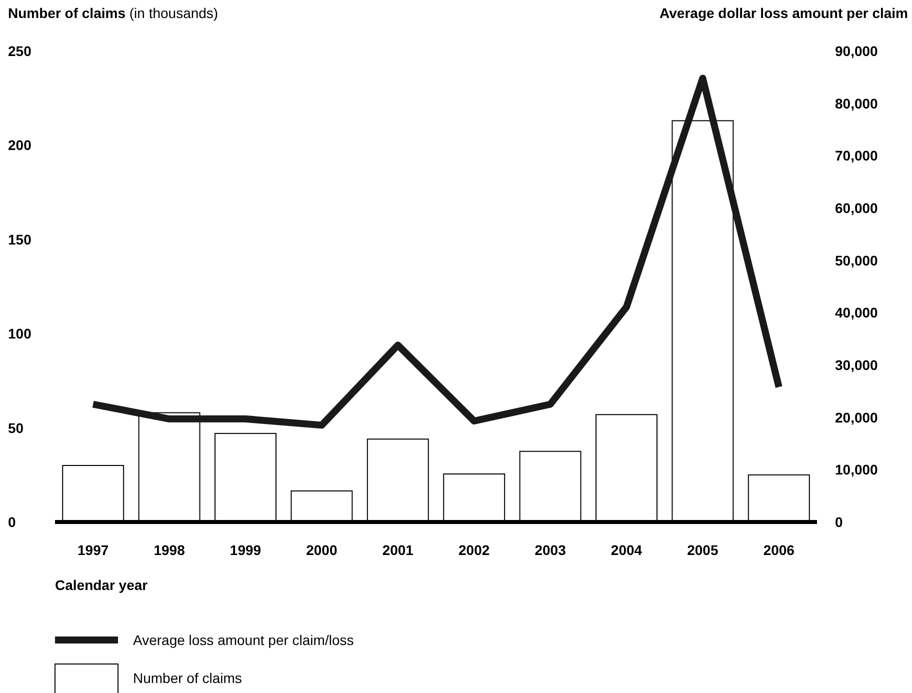  I want to click on y2-tick-label: 10,000, so click(856, 470).